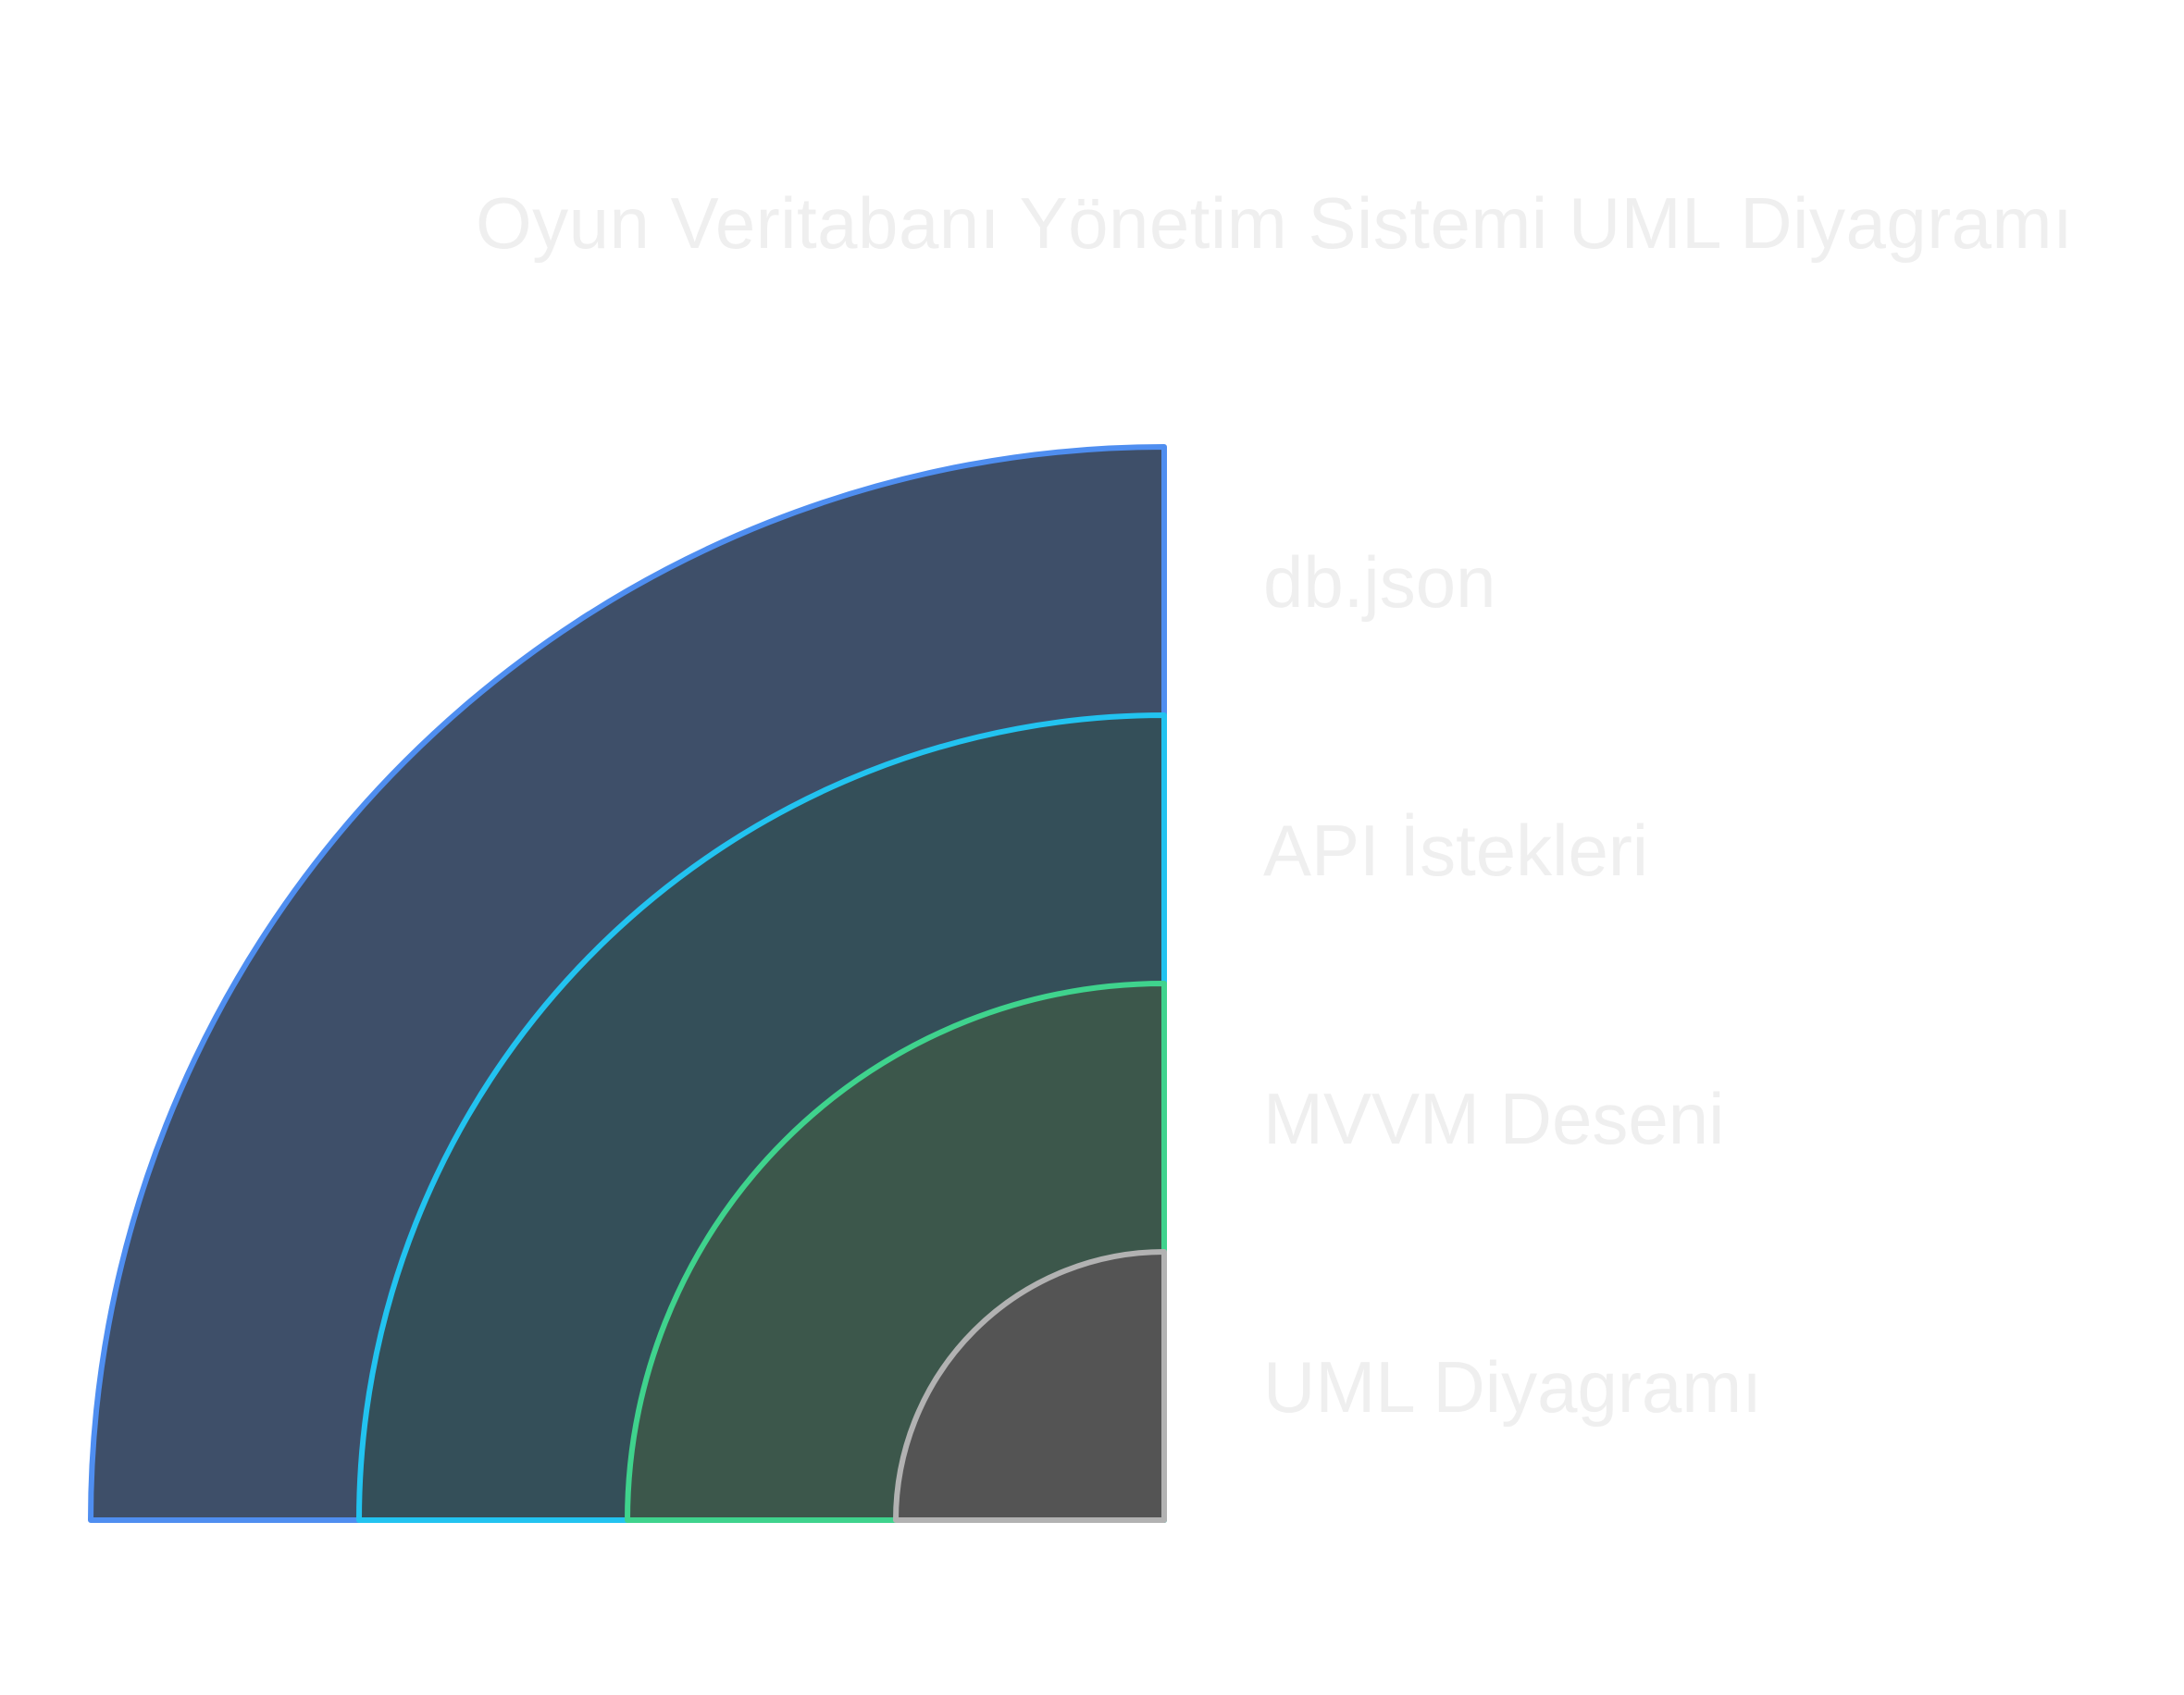 Image resolution: width=2184 pixels, height=1695 pixels. I want to click on layer-label-4: UML Diyagramı, so click(1512, 1387).